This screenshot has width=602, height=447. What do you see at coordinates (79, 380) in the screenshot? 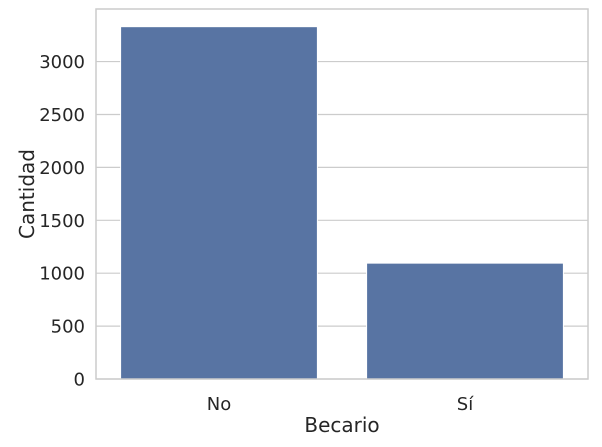
I see `y-tick-label: 0` at bounding box center [79, 380].